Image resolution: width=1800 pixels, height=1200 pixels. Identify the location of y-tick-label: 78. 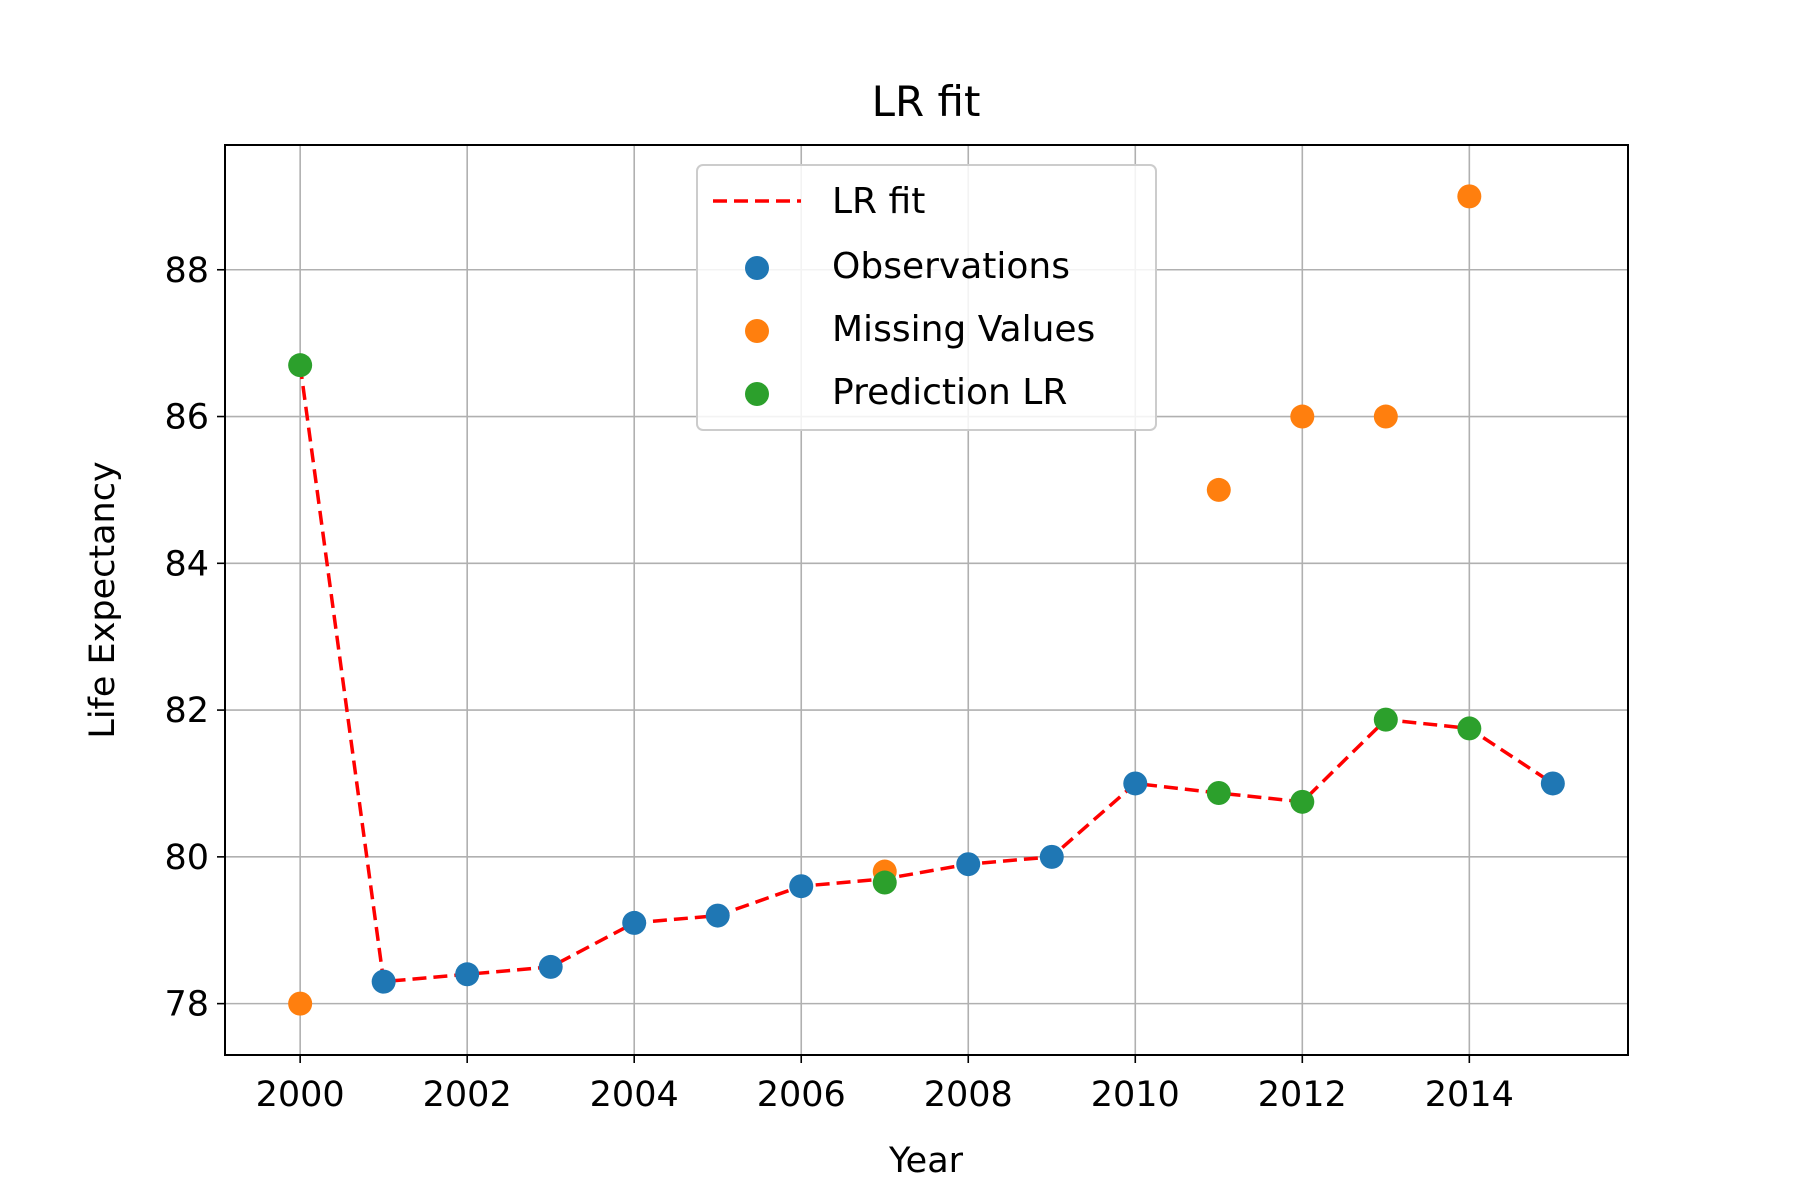
(186, 1005).